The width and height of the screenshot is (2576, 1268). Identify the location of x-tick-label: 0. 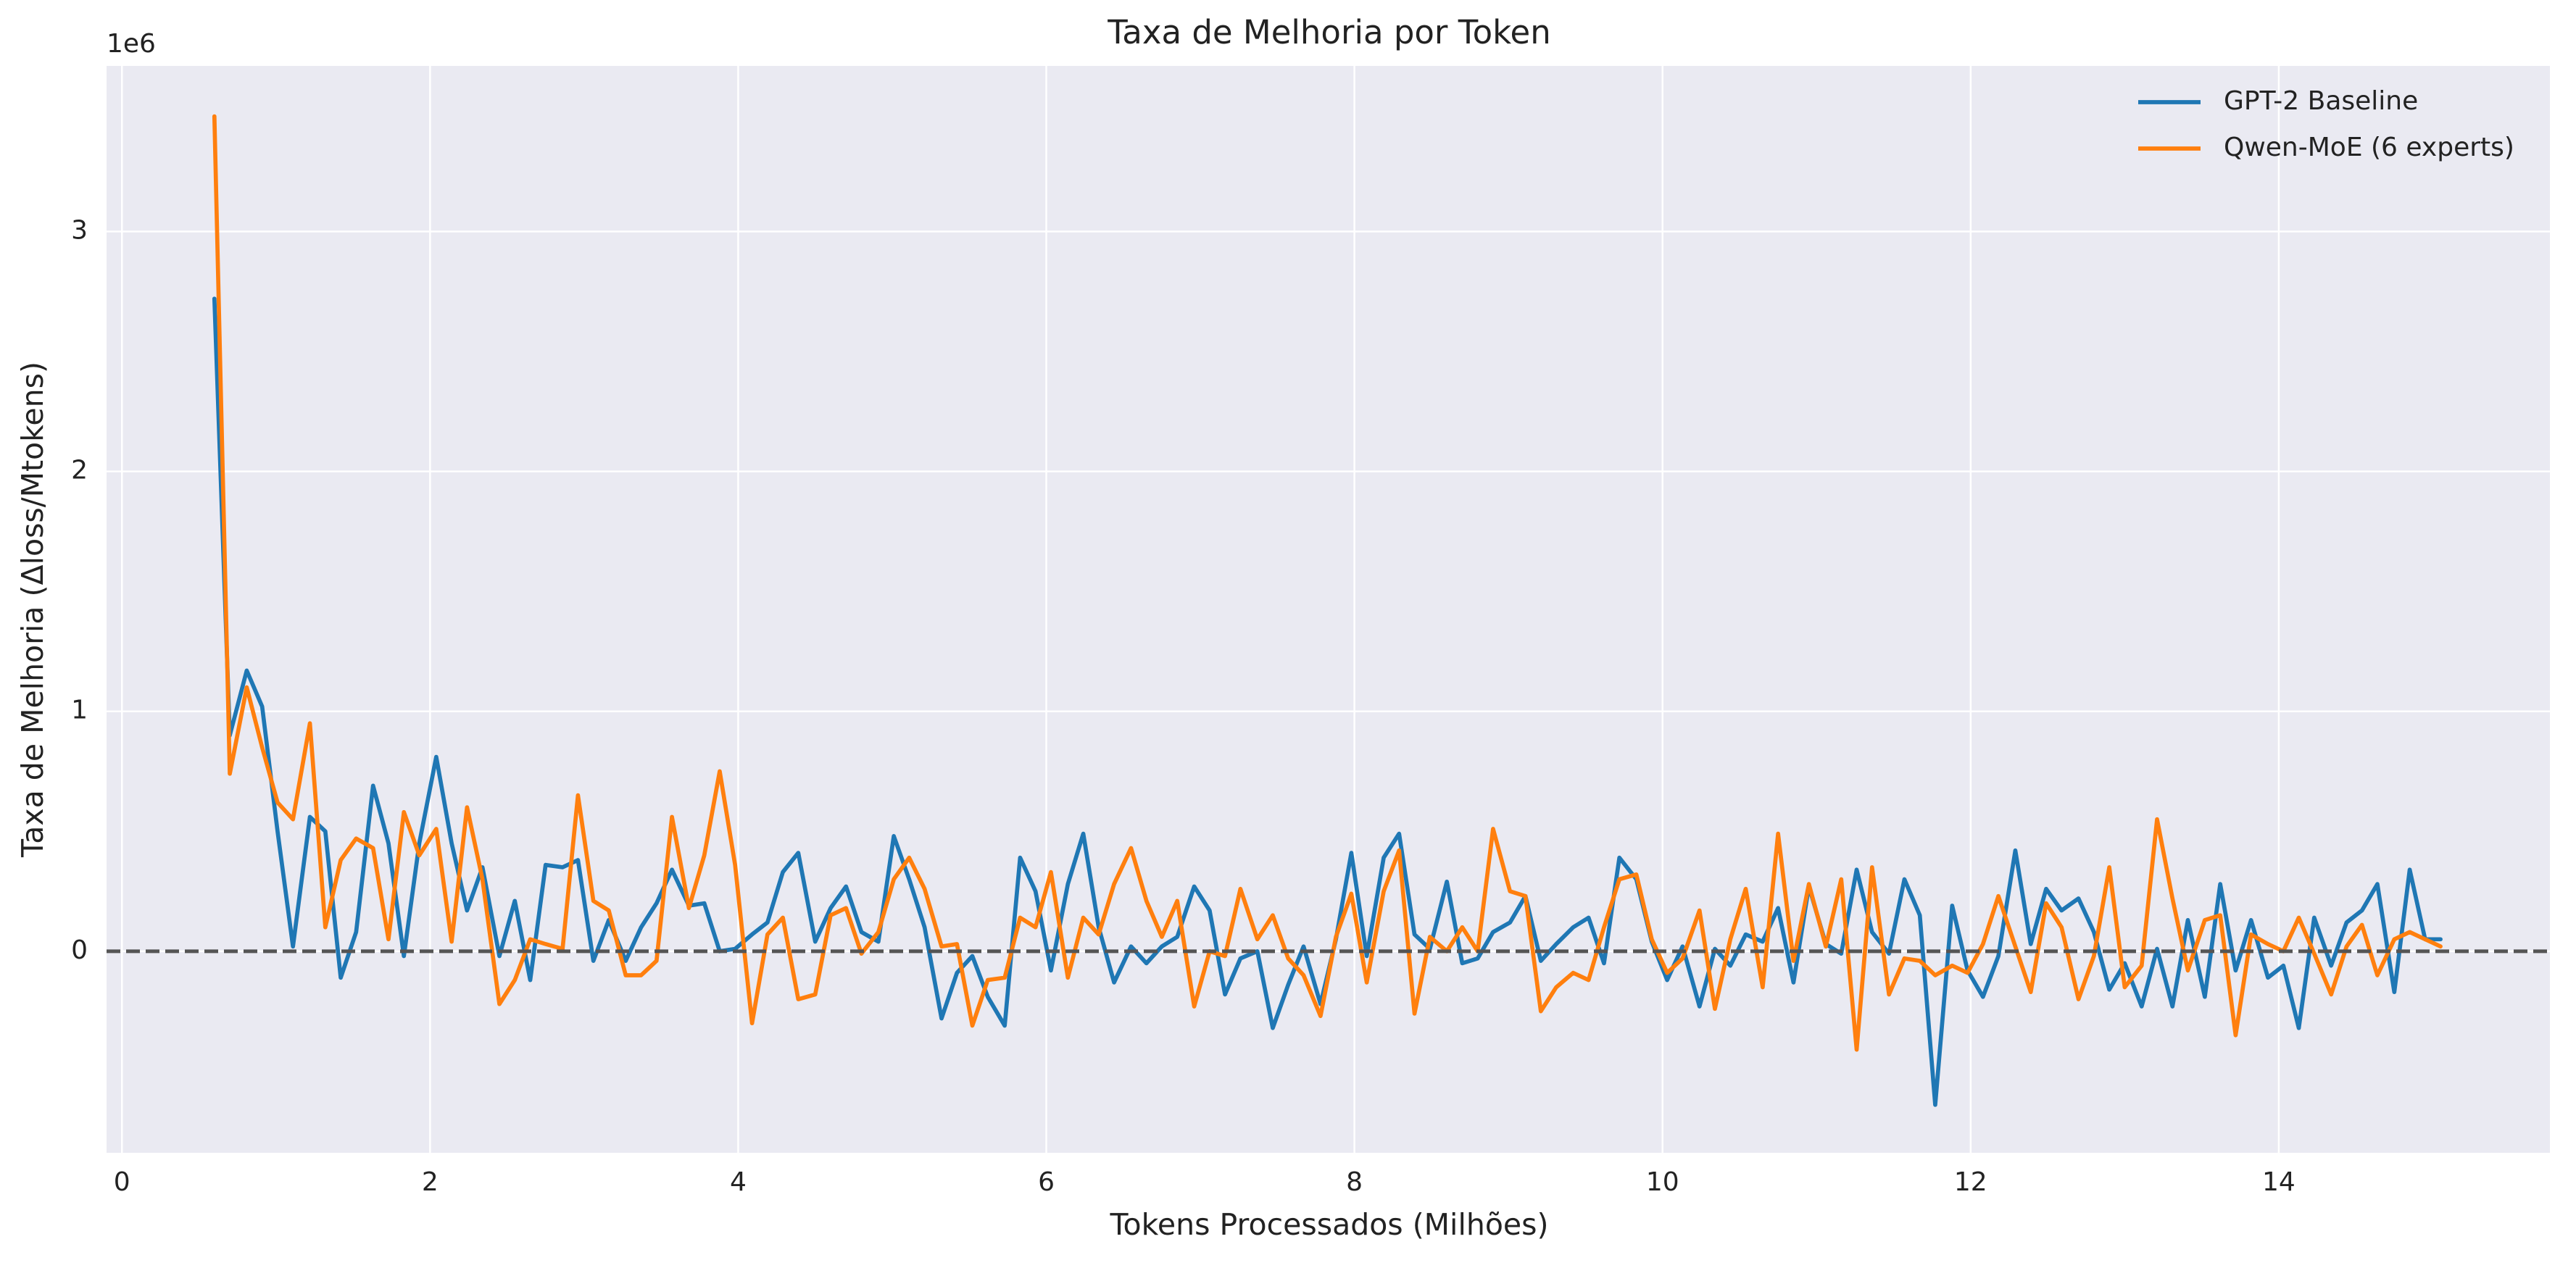
(122, 1182).